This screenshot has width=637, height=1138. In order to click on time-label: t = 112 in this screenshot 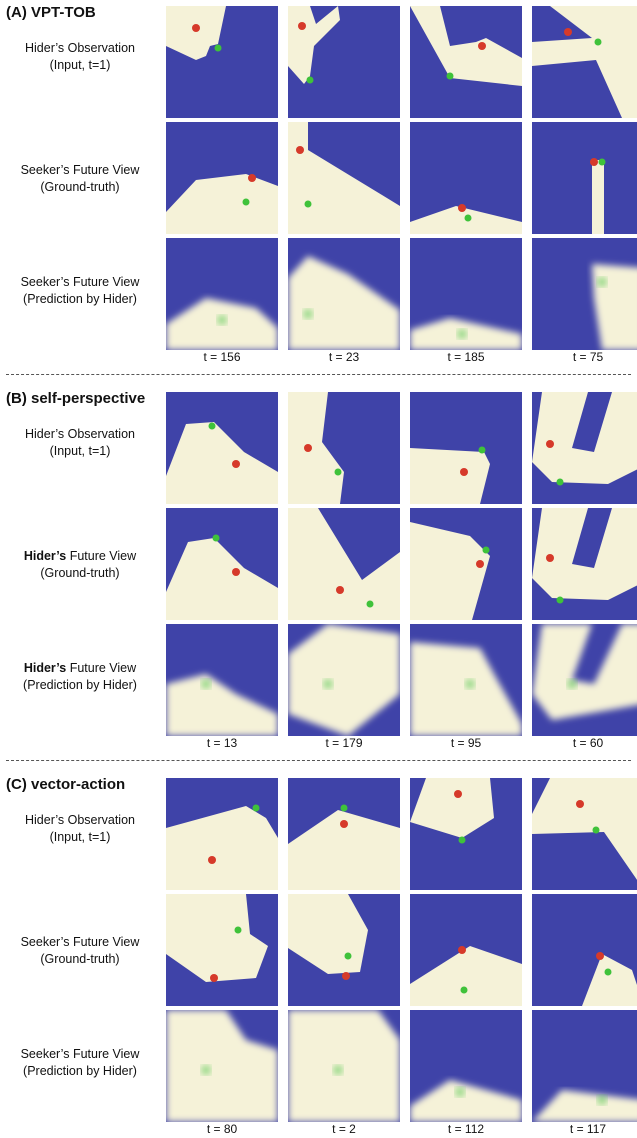, I will do `click(466, 1129)`.